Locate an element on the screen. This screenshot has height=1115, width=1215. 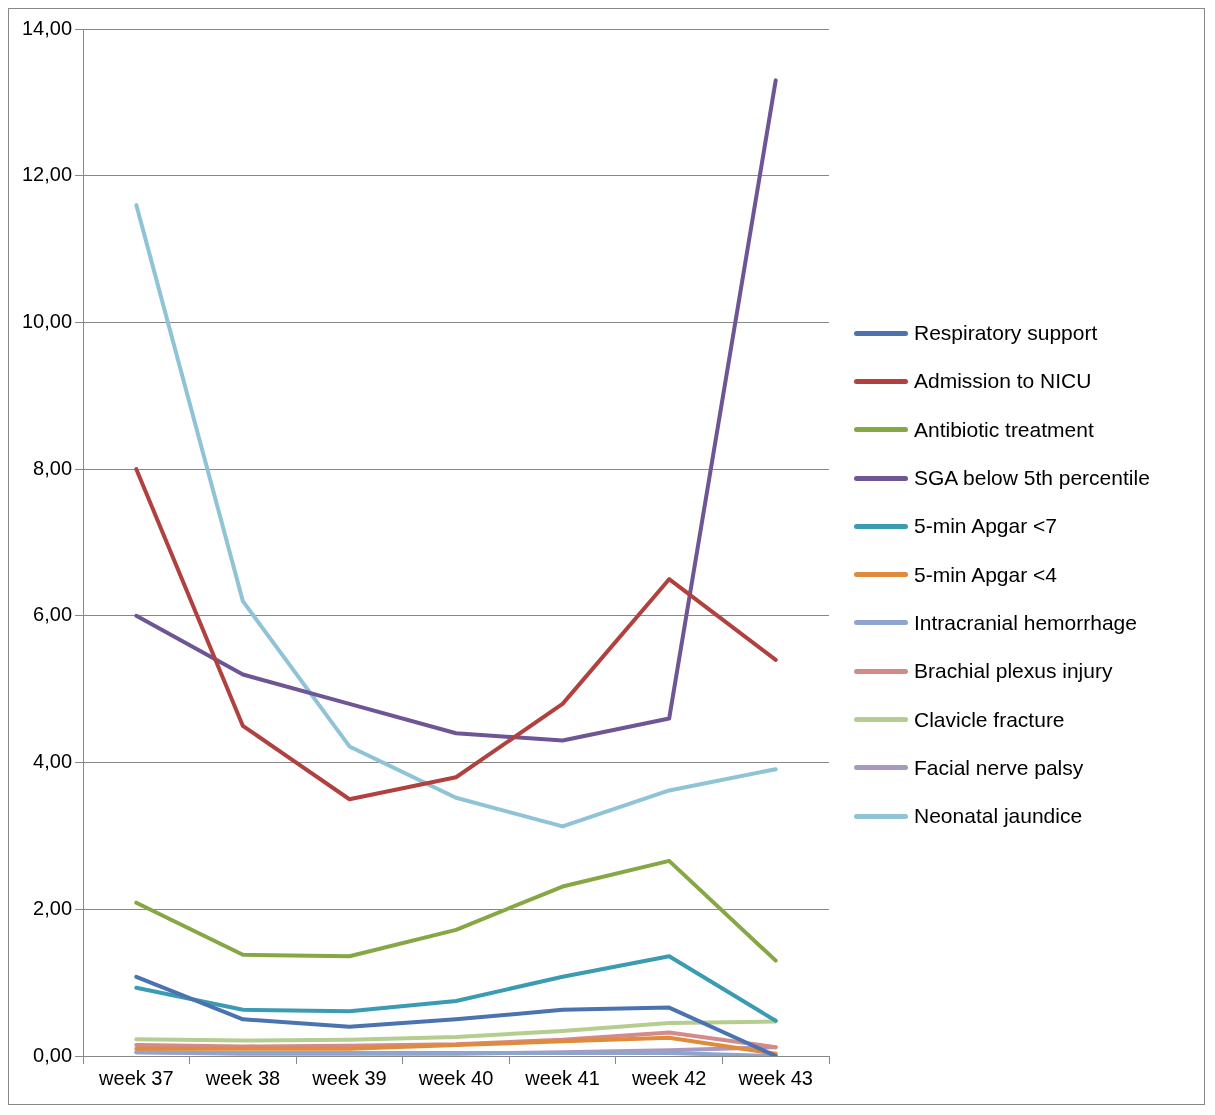
legend-label: 5-min Apgar <4 is located at coordinates (986, 574).